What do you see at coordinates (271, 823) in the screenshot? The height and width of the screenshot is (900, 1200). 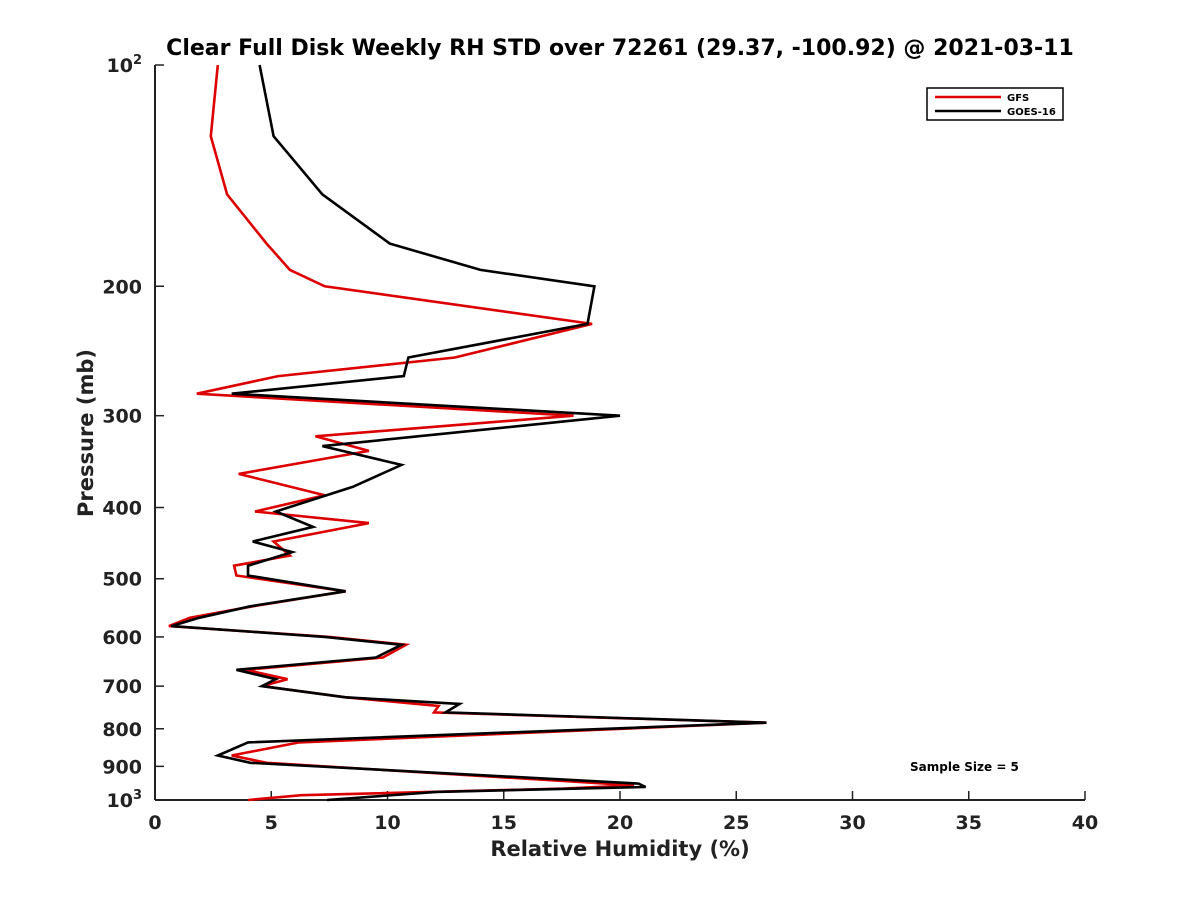 I see `x-tick-label: 5` at bounding box center [271, 823].